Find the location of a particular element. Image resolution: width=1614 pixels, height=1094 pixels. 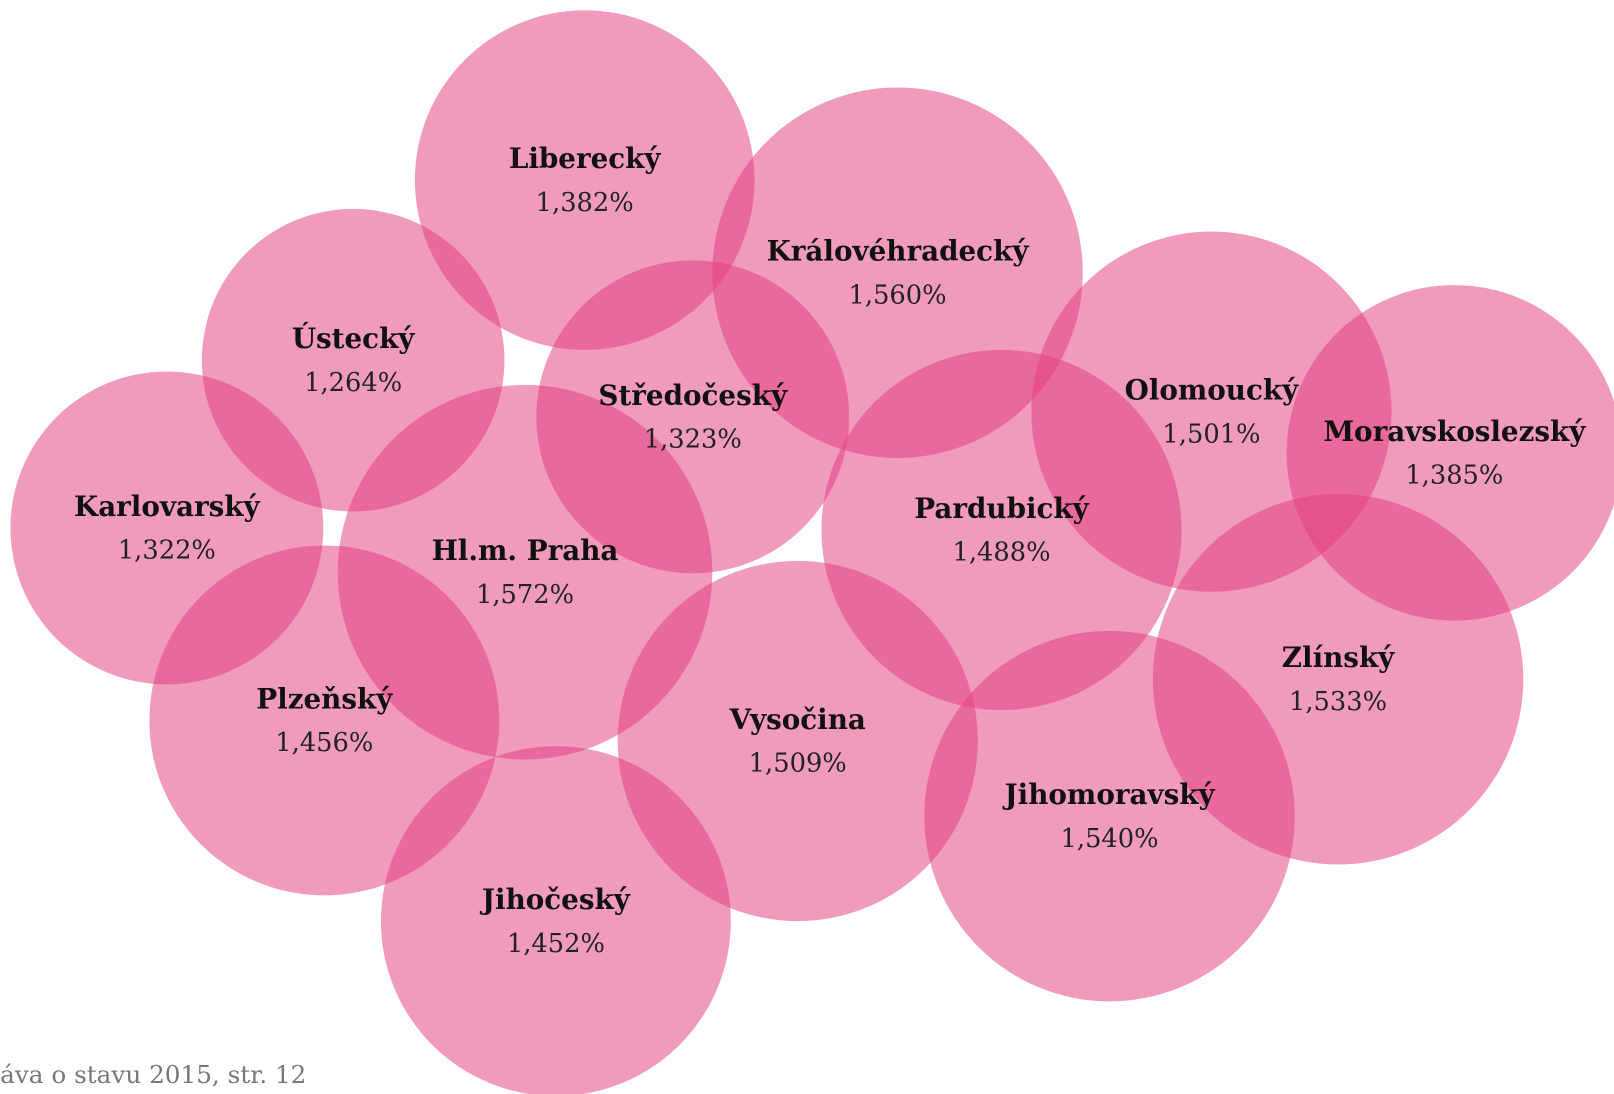

region-label: Vysočina is located at coordinates (797, 719).